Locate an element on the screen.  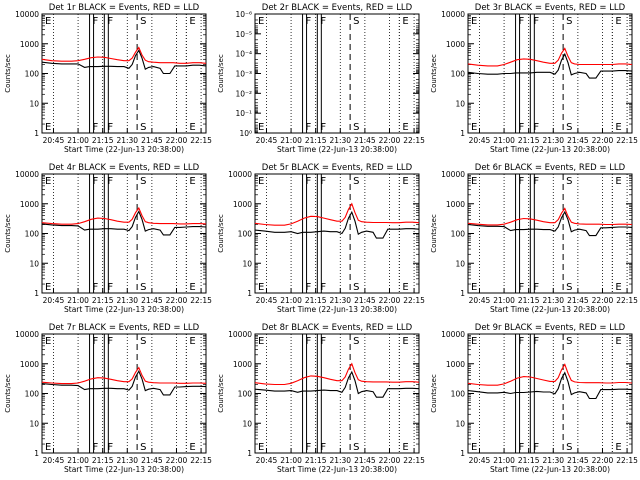
y-tick-label: 10⁰ is located at coordinates (245, 133).